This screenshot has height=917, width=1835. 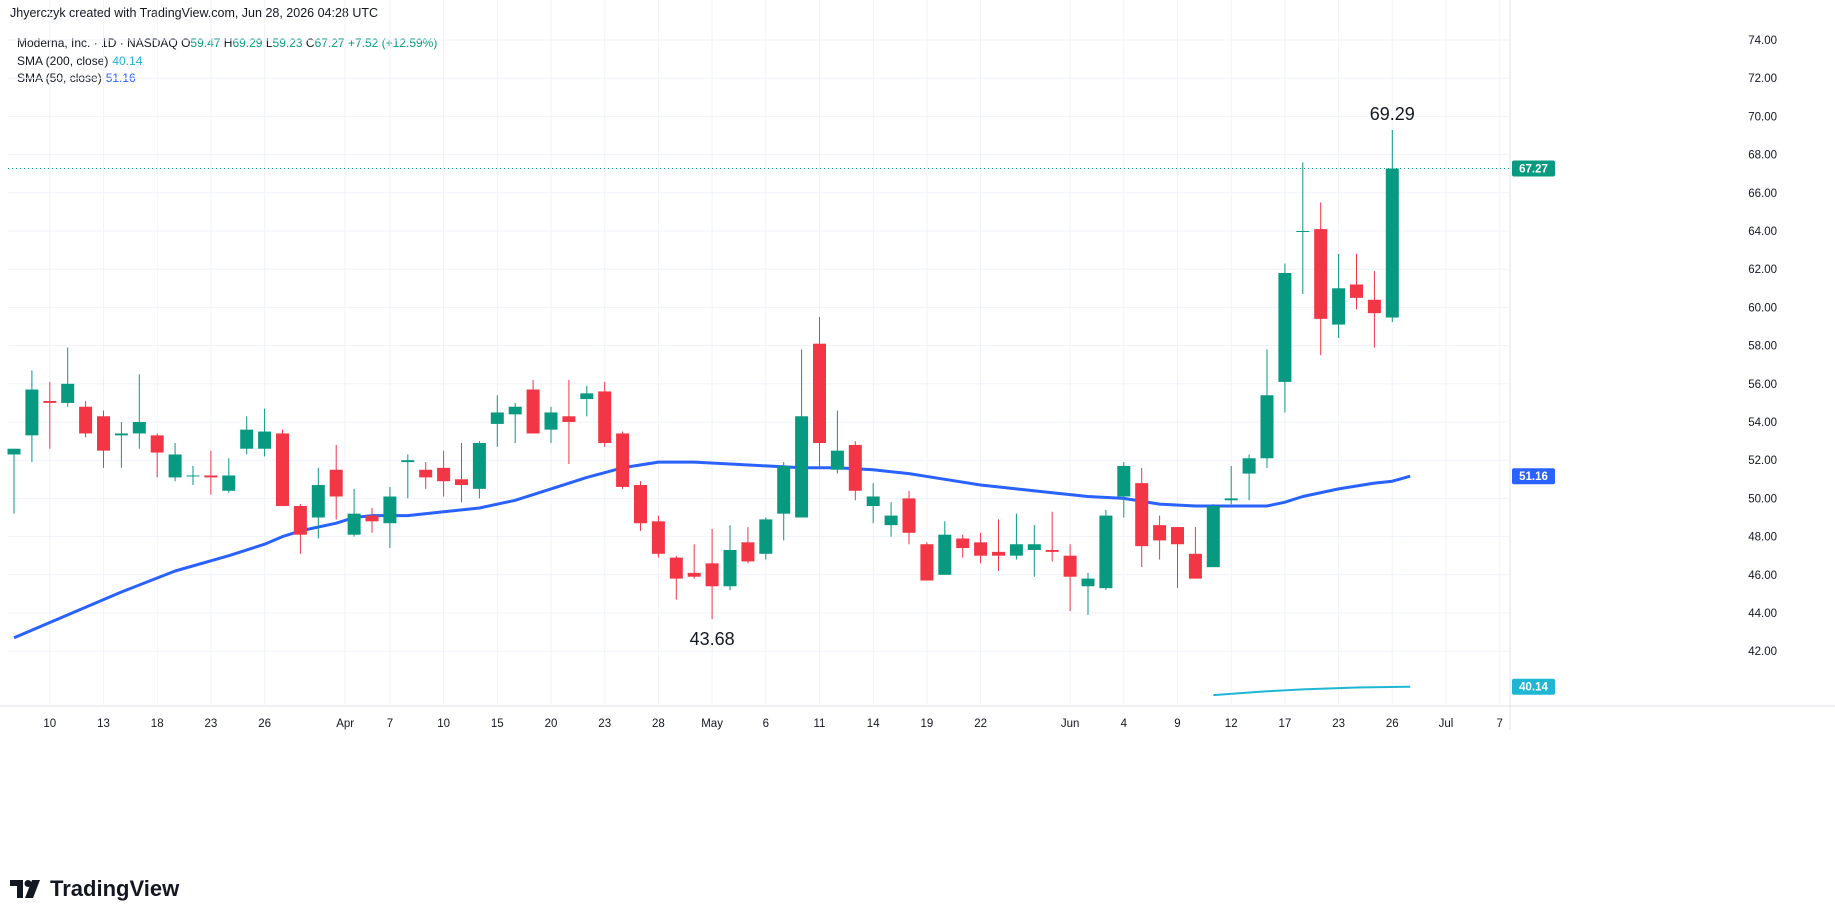 I want to click on price-tick-label: 68.00, so click(x=1762, y=156).